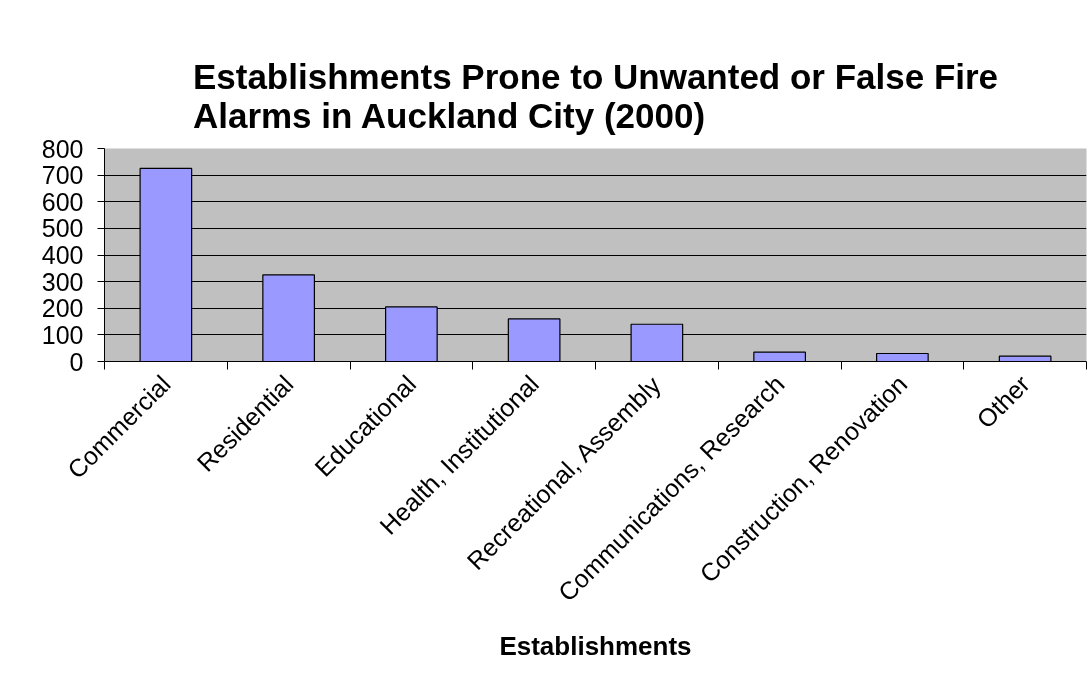 The height and width of the screenshot is (673, 1089). I want to click on chart-title: Establishments Prone to Unwanted or False Fire Alarms in Auckland City (2000), so click(595, 96).